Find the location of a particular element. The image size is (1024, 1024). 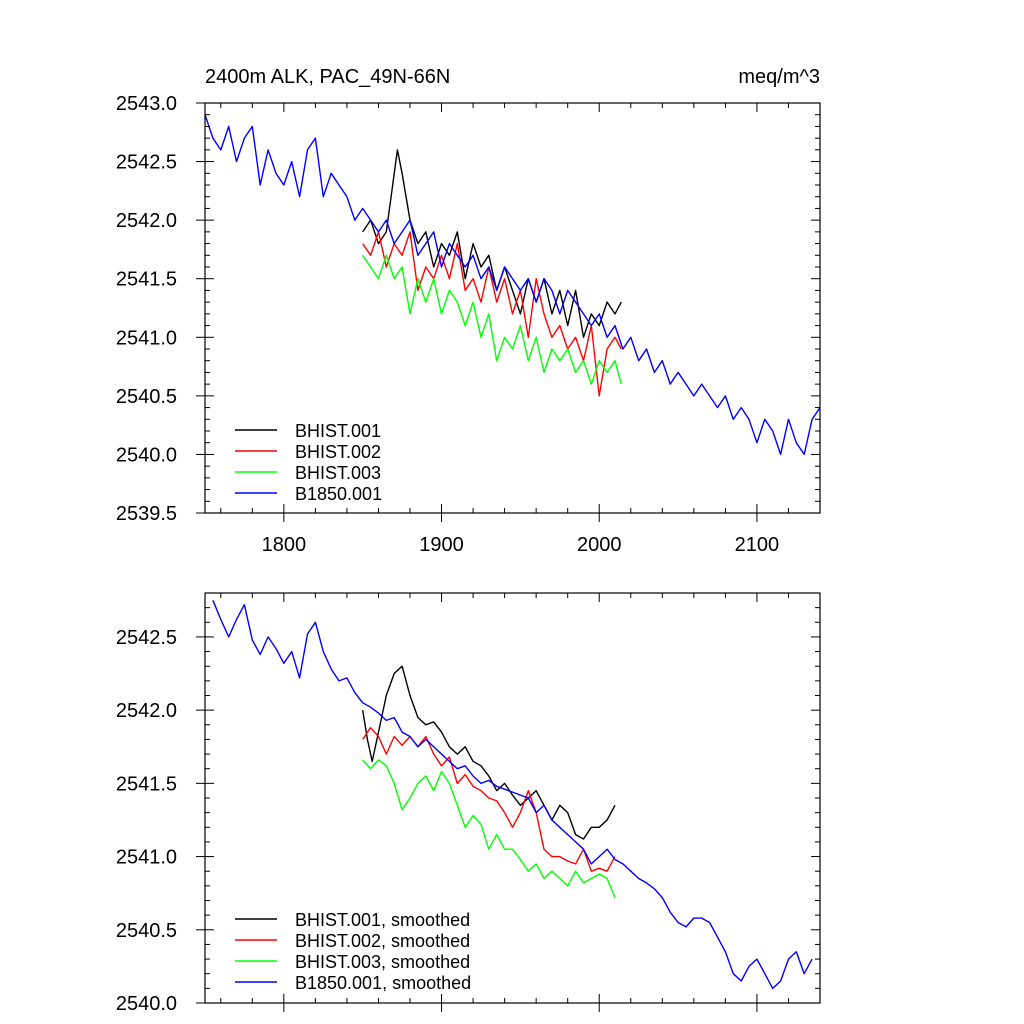

legend-label: B1850.001, smoothed is located at coordinates (383, 983).